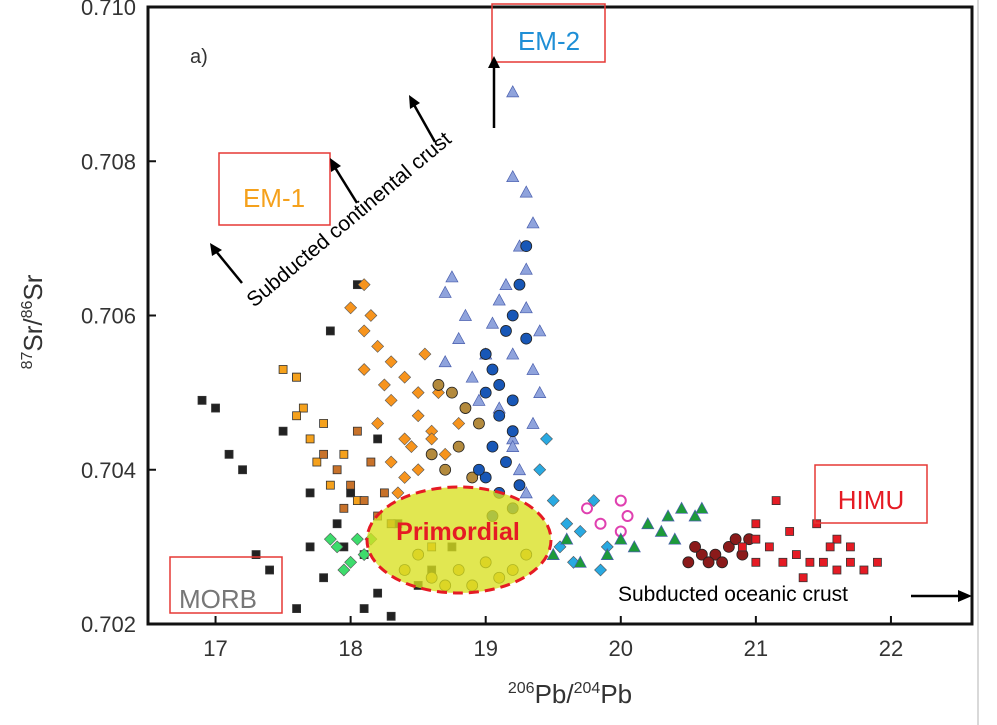 The width and height of the screenshot is (997, 725). Describe the element at coordinates (459, 540) in the screenshot. I see `primordial-ellipse` at that location.